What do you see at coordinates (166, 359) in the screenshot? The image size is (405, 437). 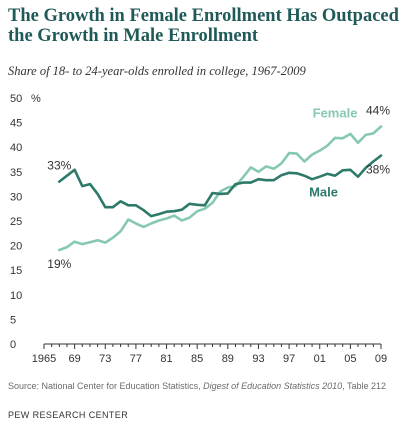 I see `x-tick-label: 81` at bounding box center [166, 359].